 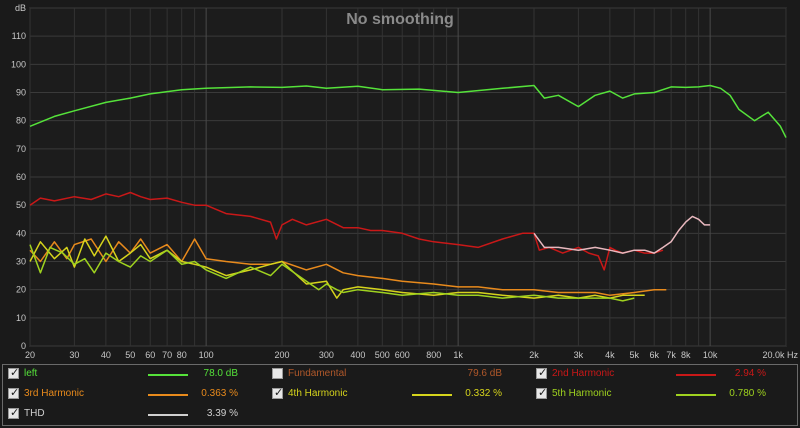 What do you see at coordinates (21, 121) in the screenshot?
I see `y-tick-label: 80` at bounding box center [21, 121].